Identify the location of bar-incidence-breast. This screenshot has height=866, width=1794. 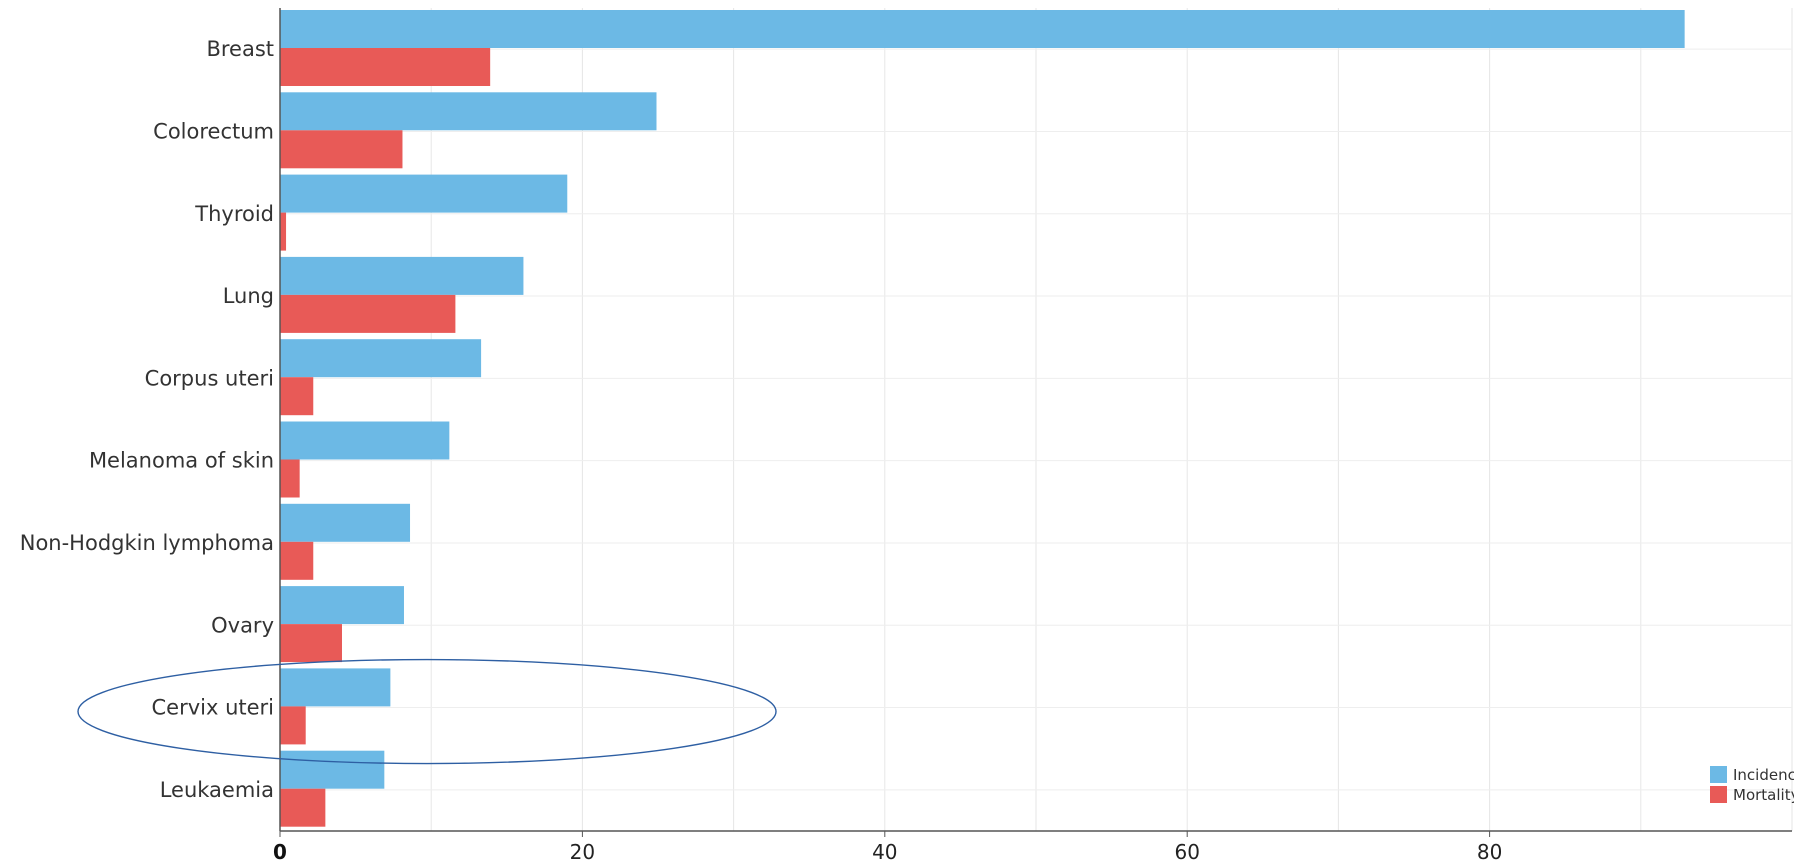
(982, 29).